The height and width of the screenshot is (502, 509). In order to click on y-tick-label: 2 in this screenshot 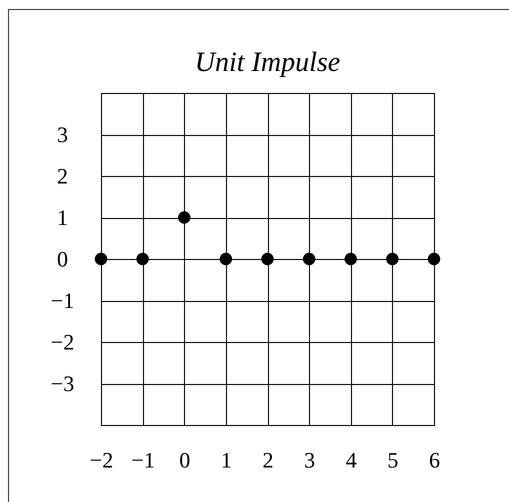, I will do `click(62, 176)`.